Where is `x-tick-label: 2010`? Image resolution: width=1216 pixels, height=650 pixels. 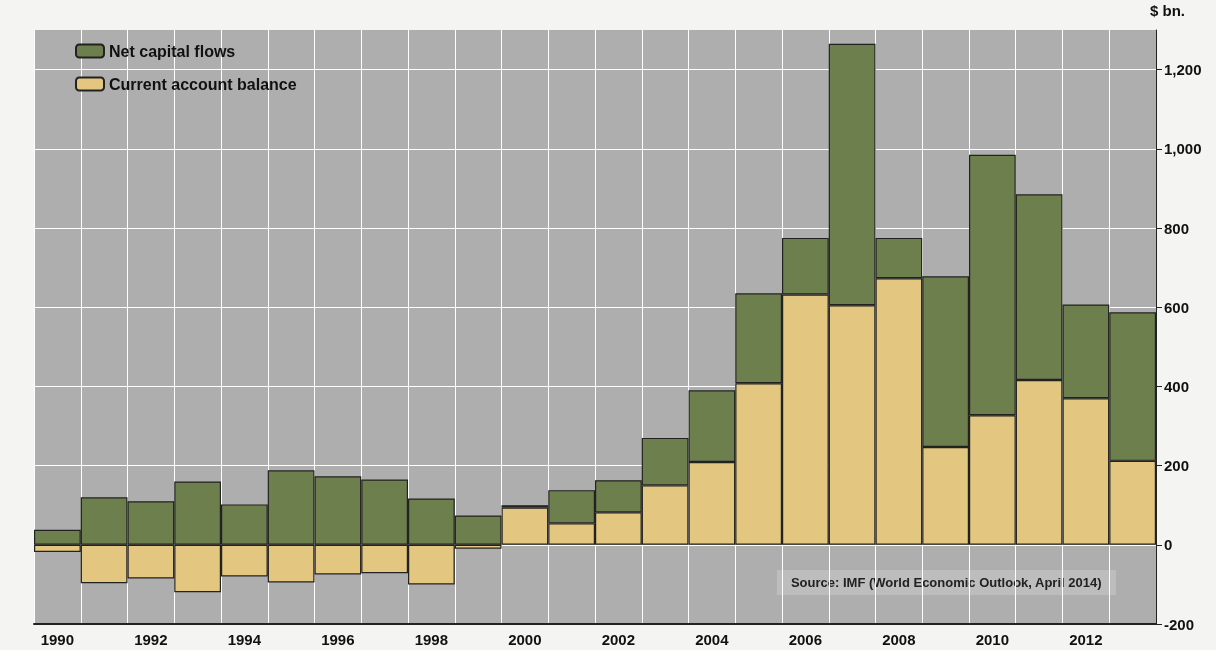
x-tick-label: 2010 is located at coordinates (992, 639).